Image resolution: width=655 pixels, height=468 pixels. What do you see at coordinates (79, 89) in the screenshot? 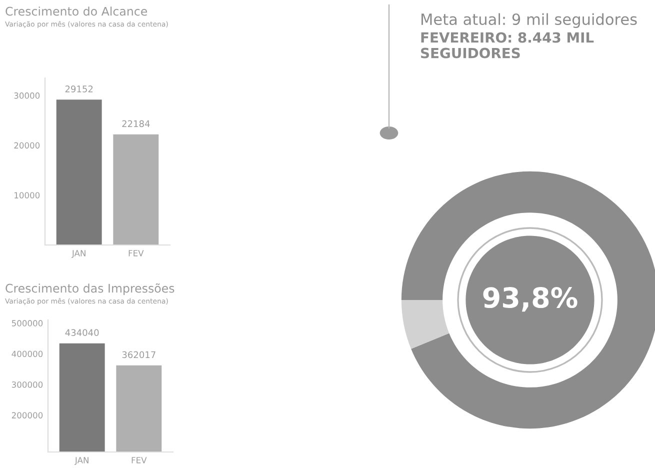
I see `data-label: 29152` at bounding box center [79, 89].